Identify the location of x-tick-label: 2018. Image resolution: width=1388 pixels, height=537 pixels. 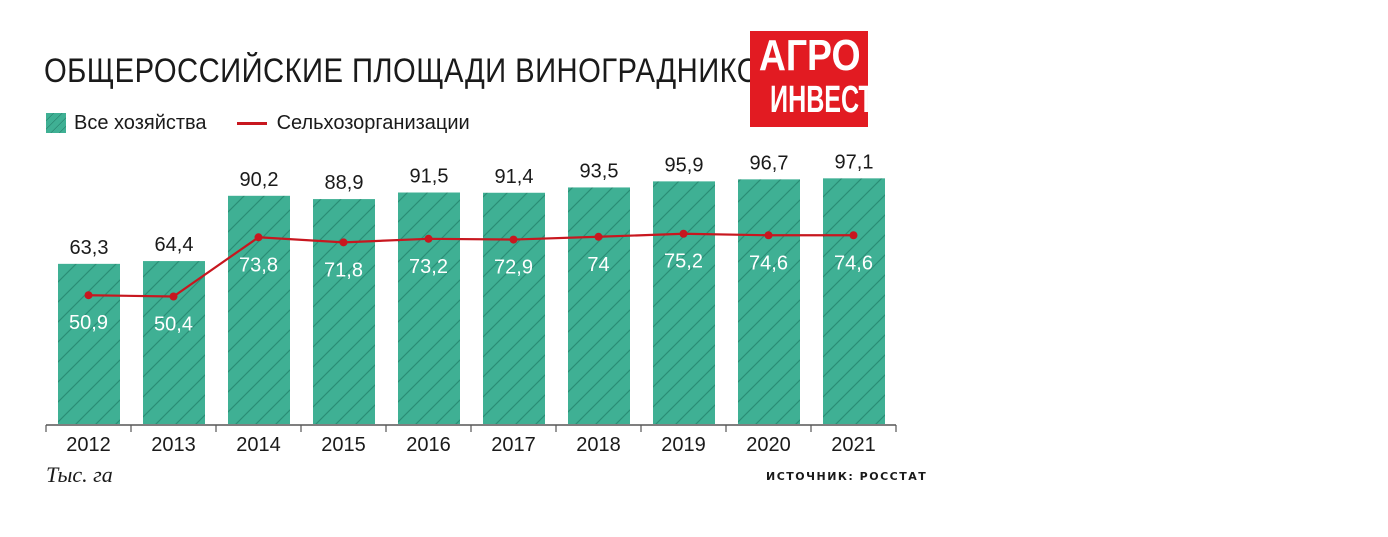
(598, 445).